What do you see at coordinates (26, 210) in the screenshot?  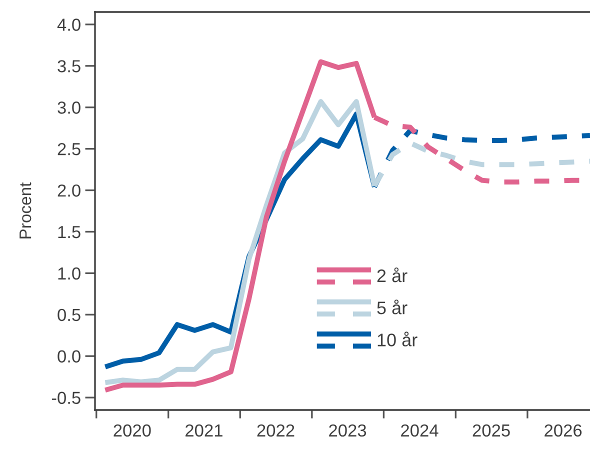 I see `y-axis-title: Procent` at bounding box center [26, 210].